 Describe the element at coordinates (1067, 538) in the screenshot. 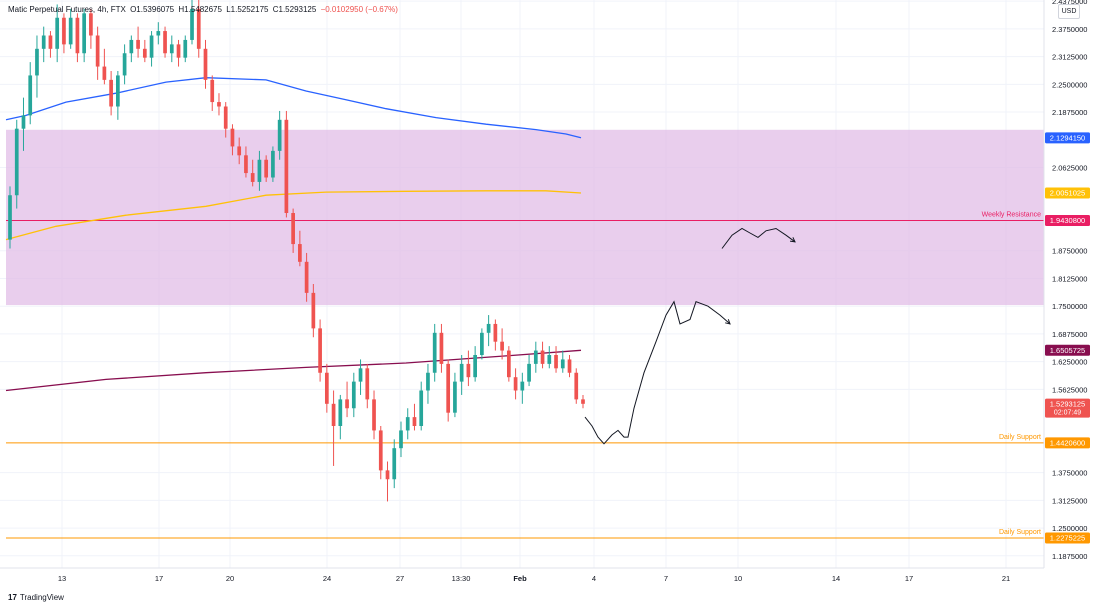

I see `price-tag-value: 1.2275225` at that location.